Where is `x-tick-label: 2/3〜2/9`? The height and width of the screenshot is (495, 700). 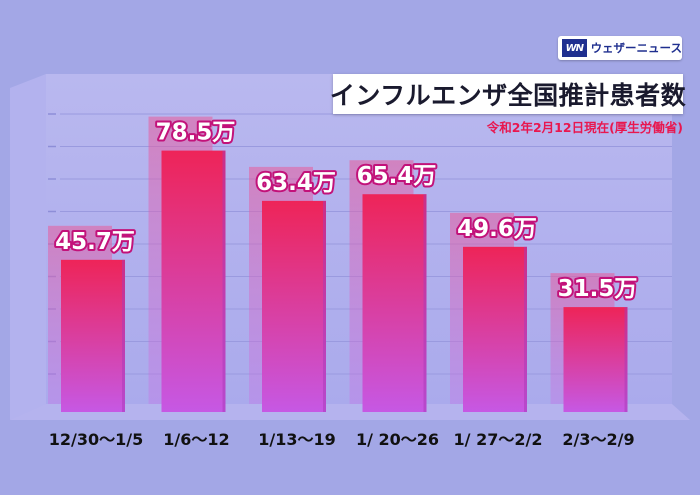
x-tick-label: 2/3〜2/9 is located at coordinates (598, 439).